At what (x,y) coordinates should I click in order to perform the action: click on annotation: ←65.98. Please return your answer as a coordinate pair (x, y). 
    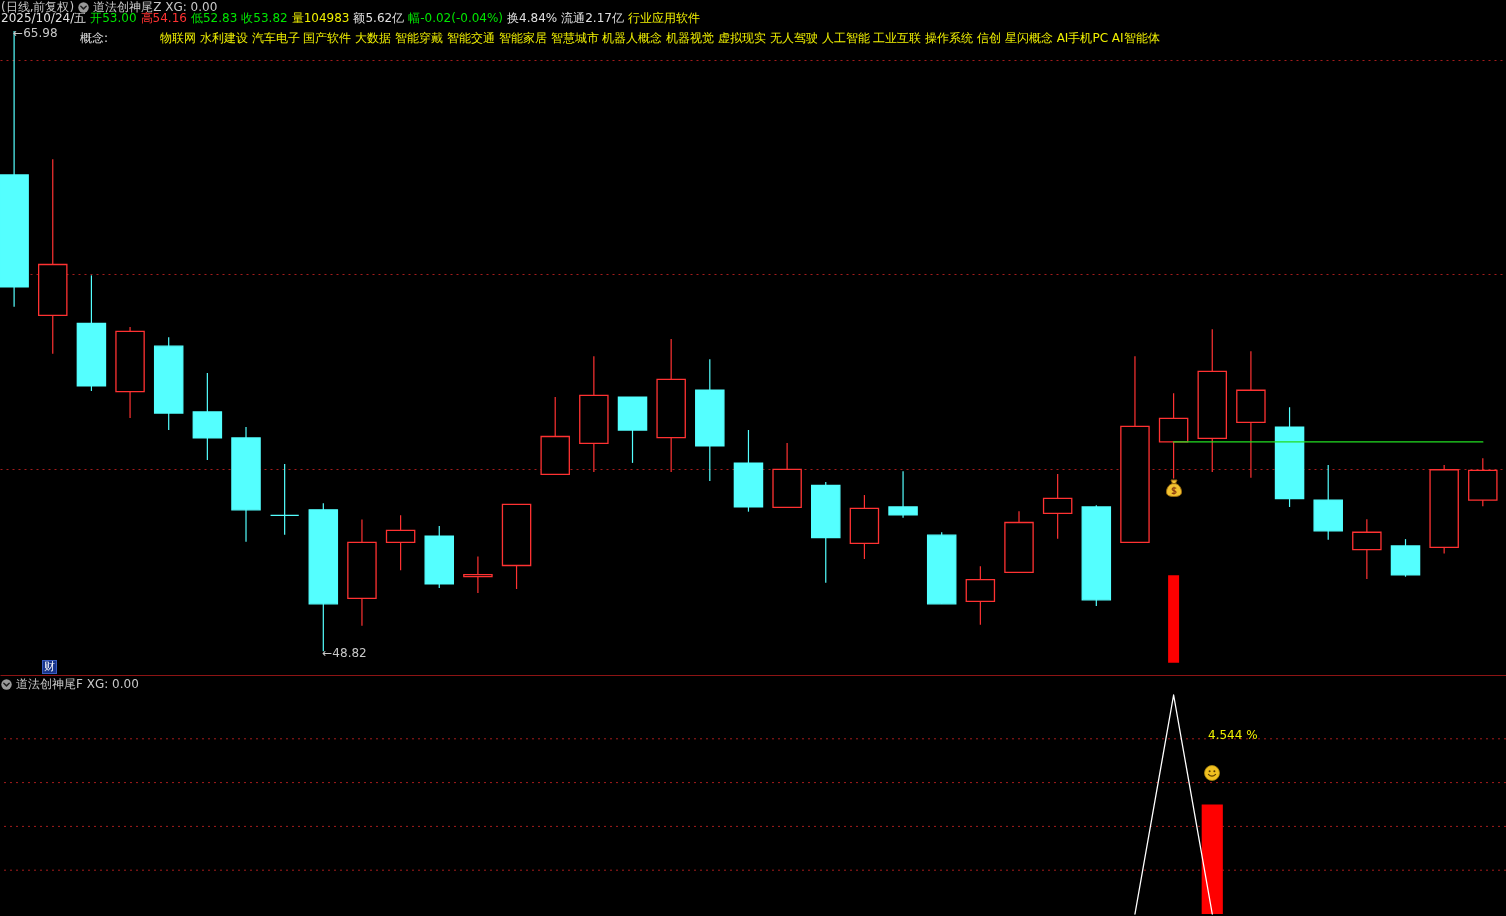
    Looking at the image, I should click on (35, 33).